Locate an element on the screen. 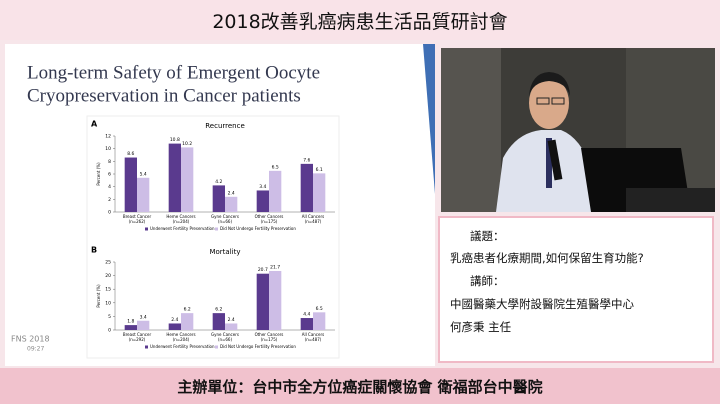 This screenshot has width=720, height=404. value-label: 7.6 is located at coordinates (306, 160).